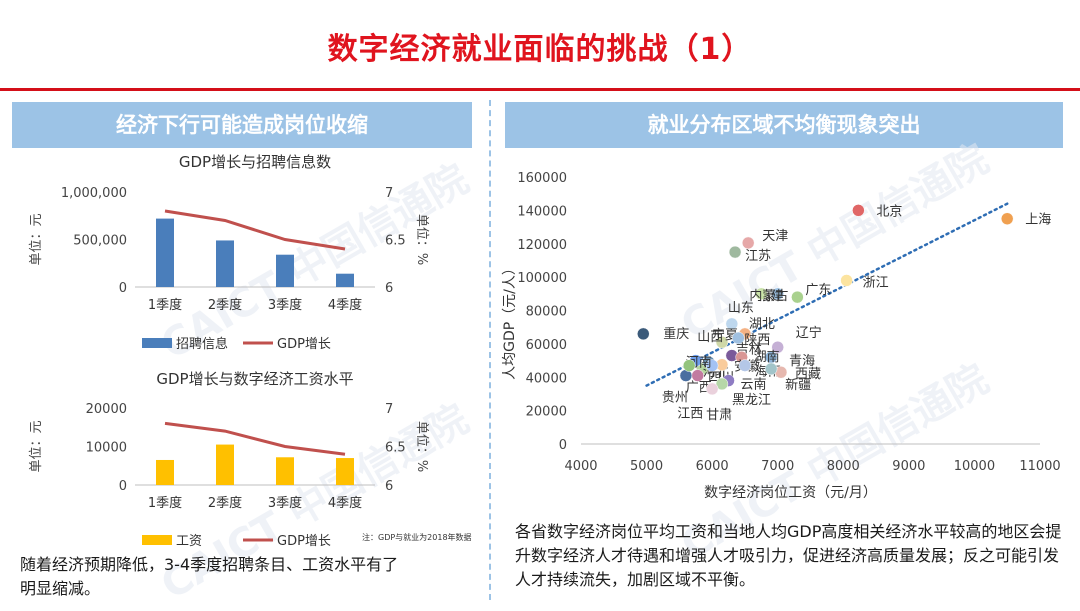  I want to click on y-tick-label: 500,000, so click(100, 241).